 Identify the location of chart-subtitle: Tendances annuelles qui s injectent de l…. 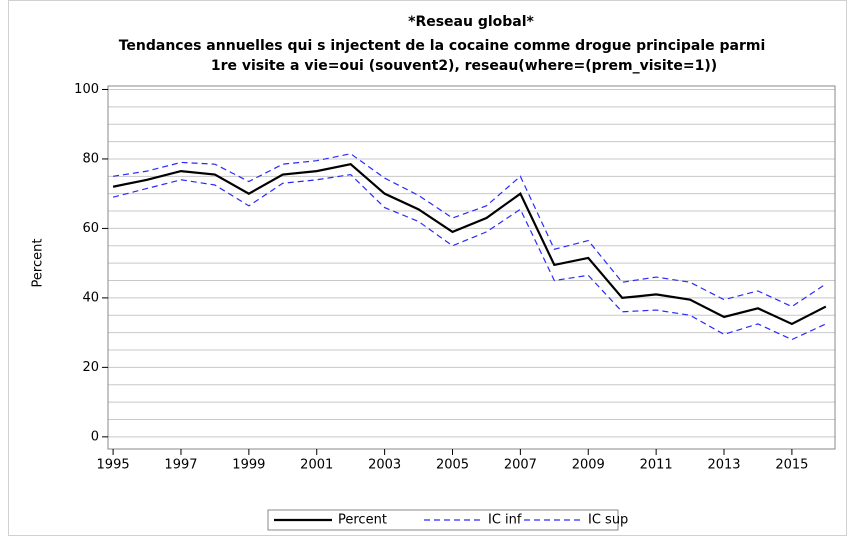
(442, 46).